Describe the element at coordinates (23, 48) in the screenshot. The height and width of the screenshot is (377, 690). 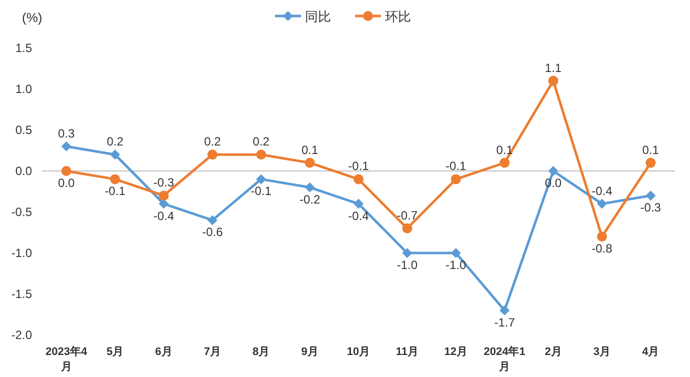
I see `y-tick-label: 1.5` at that location.